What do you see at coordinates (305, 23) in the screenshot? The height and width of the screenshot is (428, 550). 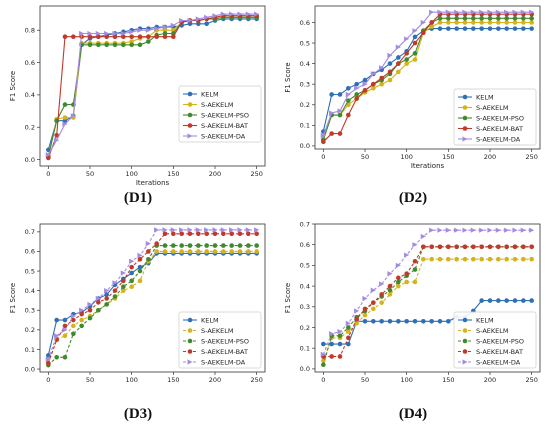 I see `y-tick-label: 0.6` at bounding box center [305, 23].